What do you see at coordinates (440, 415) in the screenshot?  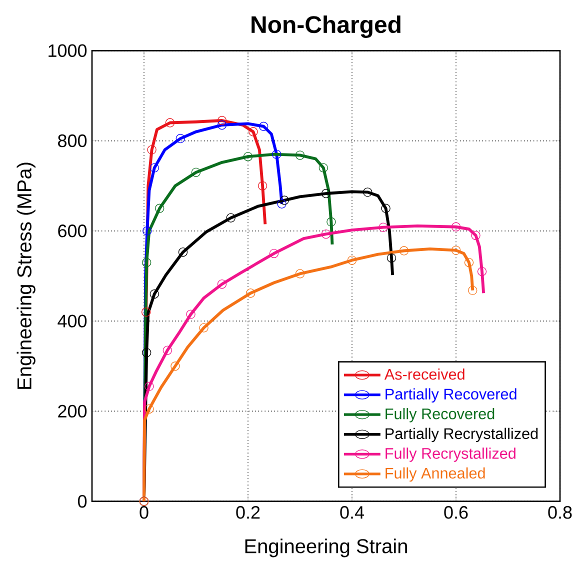 I see `legend-label: Fully Recovered` at bounding box center [440, 415].